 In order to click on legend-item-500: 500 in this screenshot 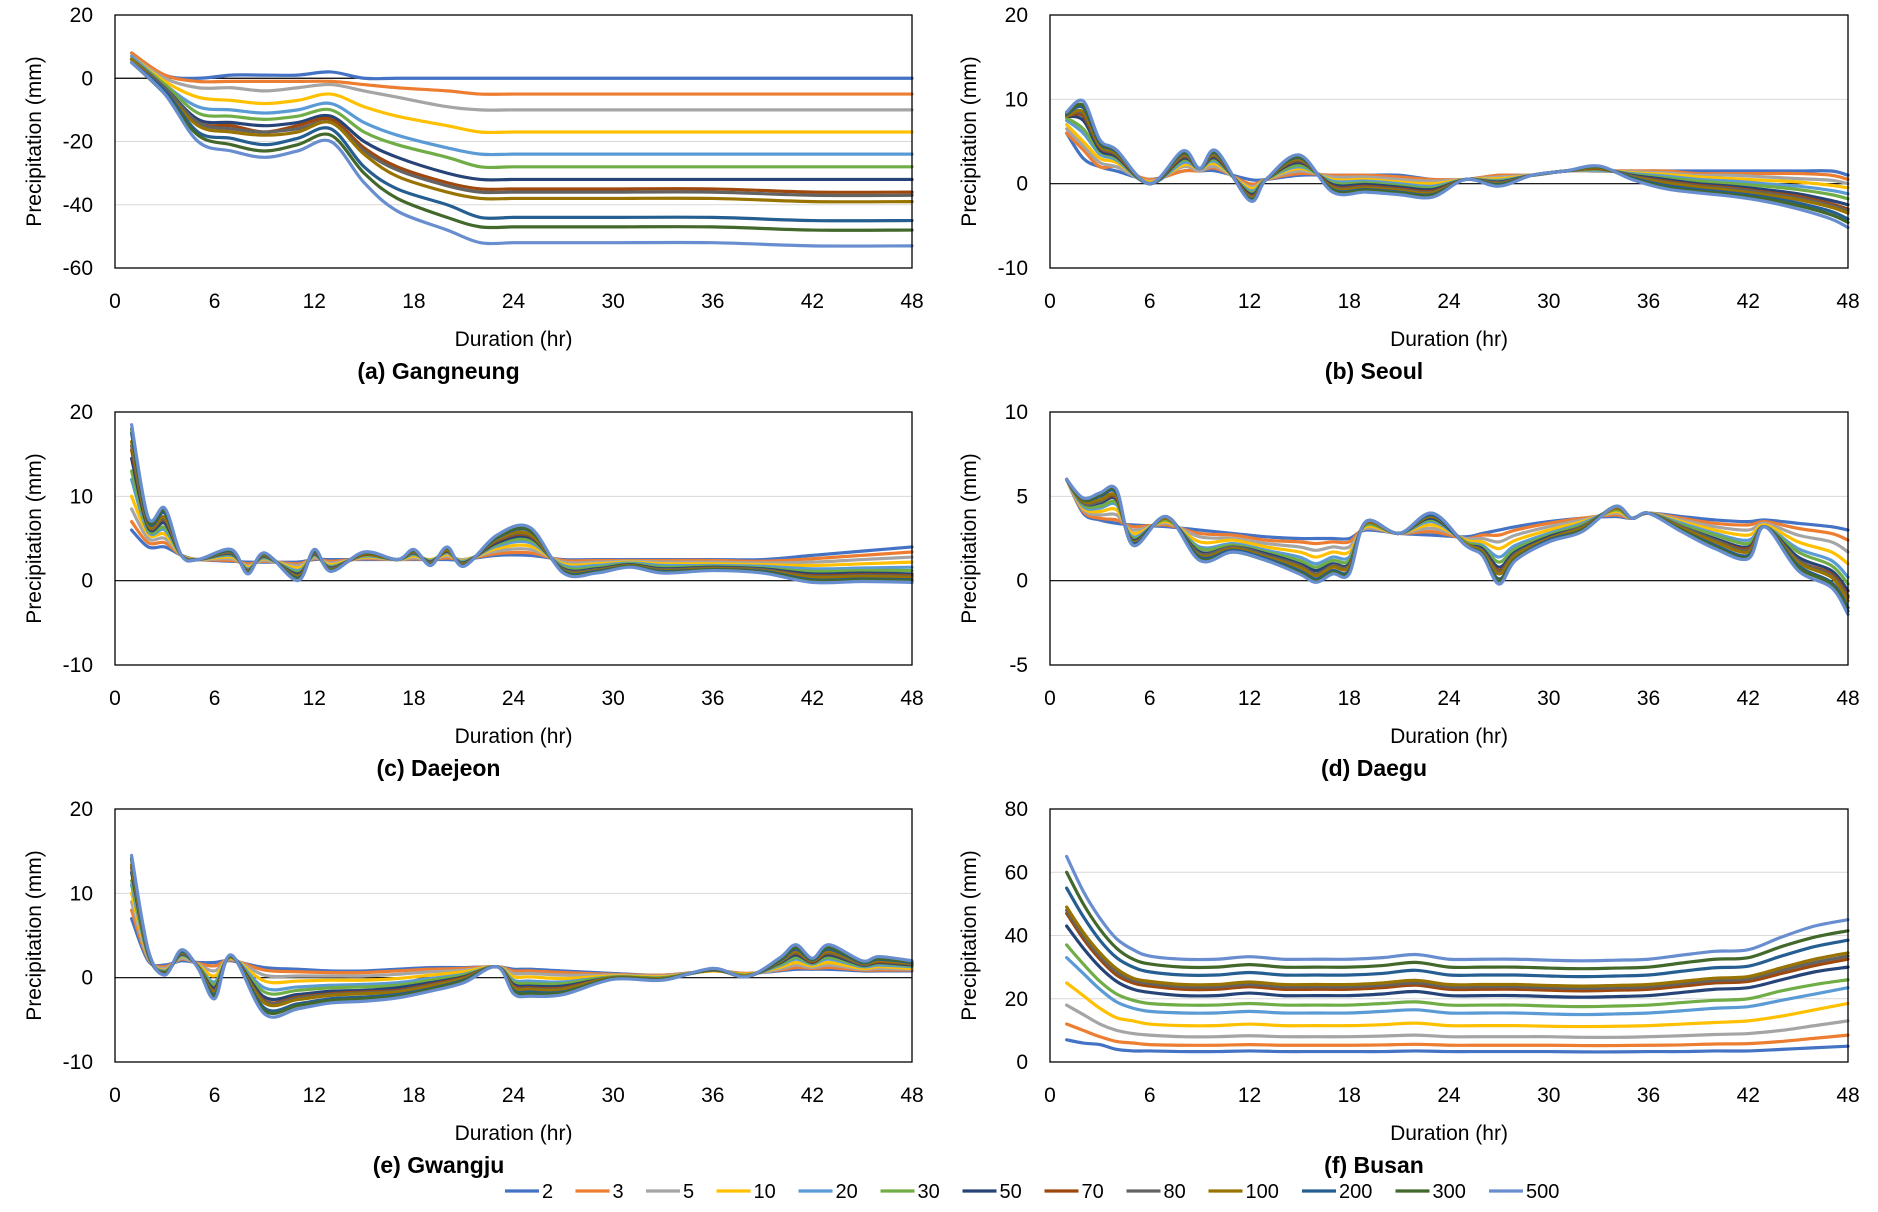, I will do `click(1524, 1192)`.